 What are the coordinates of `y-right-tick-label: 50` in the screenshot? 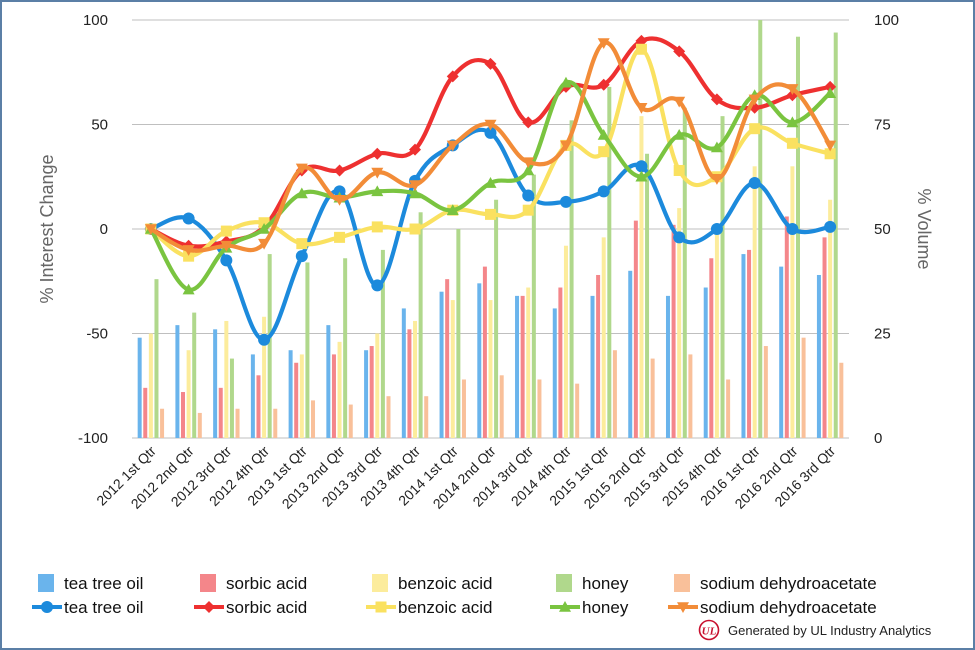 It's located at (882, 229).